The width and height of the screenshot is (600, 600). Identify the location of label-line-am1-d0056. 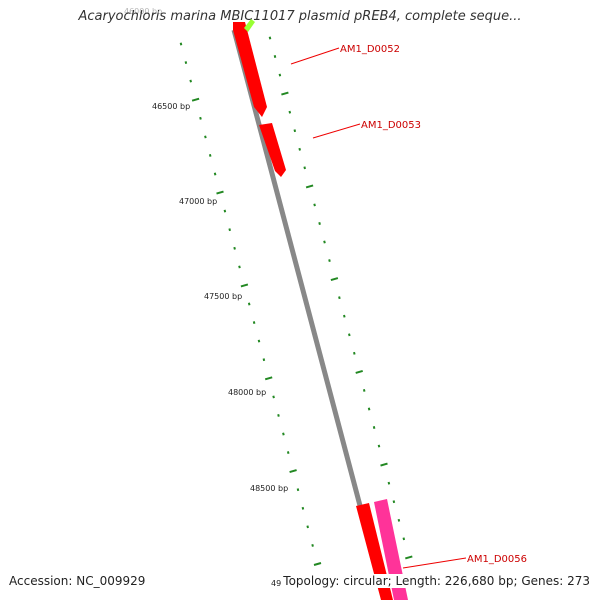
(434, 563).